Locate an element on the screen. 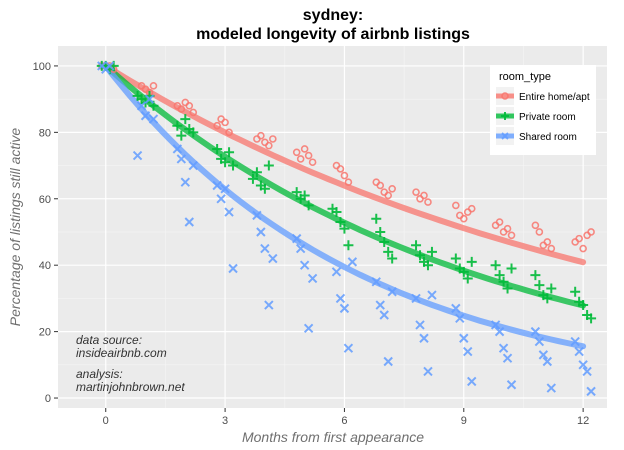 The image size is (624, 450). legend-label: Entire home/apt is located at coordinates (554, 97).